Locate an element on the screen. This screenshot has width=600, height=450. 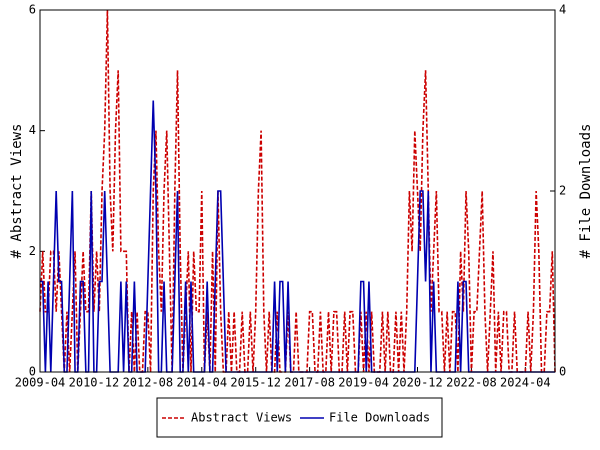
x-tick-label: 2009-04 is located at coordinates (40, 383).